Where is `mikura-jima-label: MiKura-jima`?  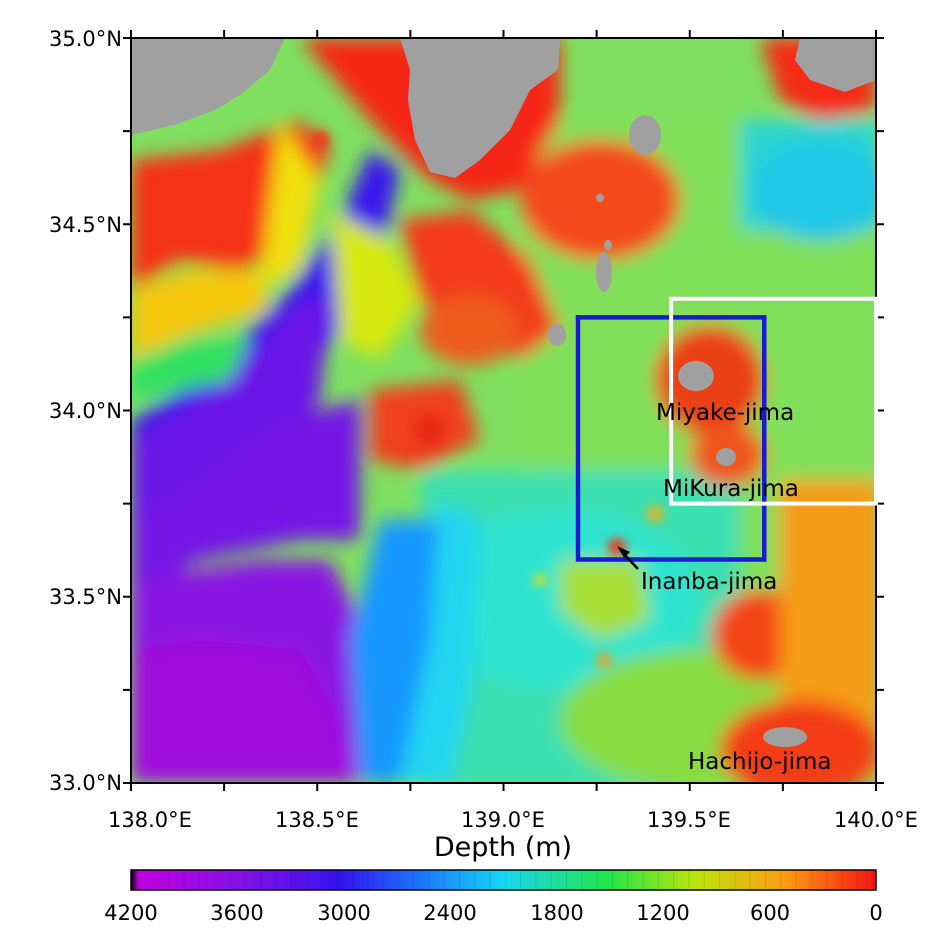
mikura-jima-label: MiKura-jima is located at coordinates (731, 489).